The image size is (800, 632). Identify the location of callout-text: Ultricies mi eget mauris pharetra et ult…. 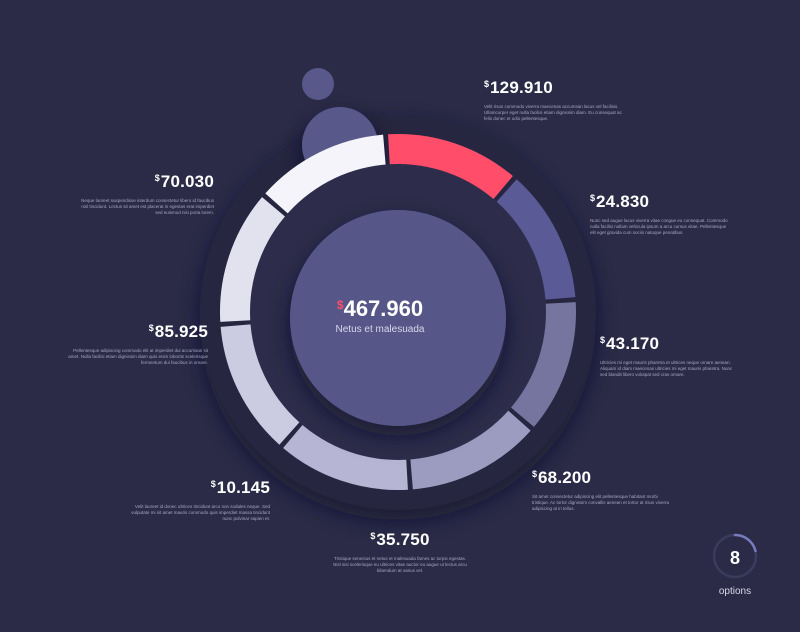
(666, 368).